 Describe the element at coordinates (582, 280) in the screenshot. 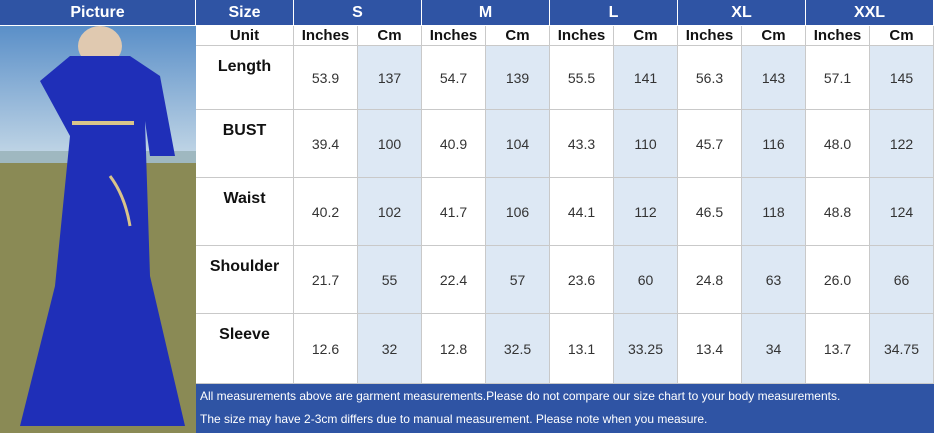

I see `measurement: 23.6` at that location.